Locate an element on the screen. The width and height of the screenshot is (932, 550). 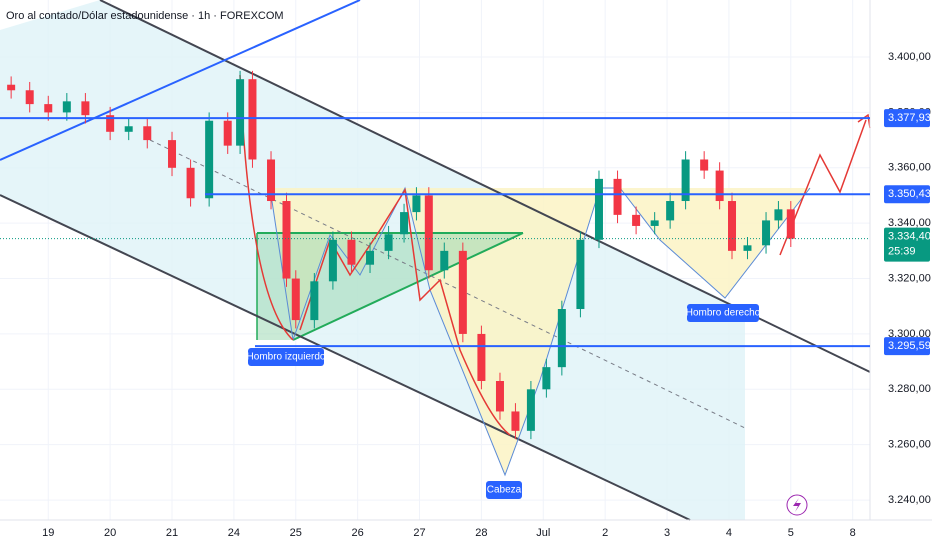
x-tick-label: 21 is located at coordinates (172, 533).